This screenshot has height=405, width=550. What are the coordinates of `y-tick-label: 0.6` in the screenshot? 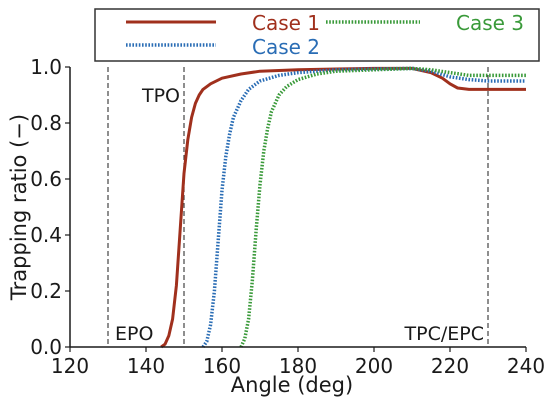 It's located at (46, 179).